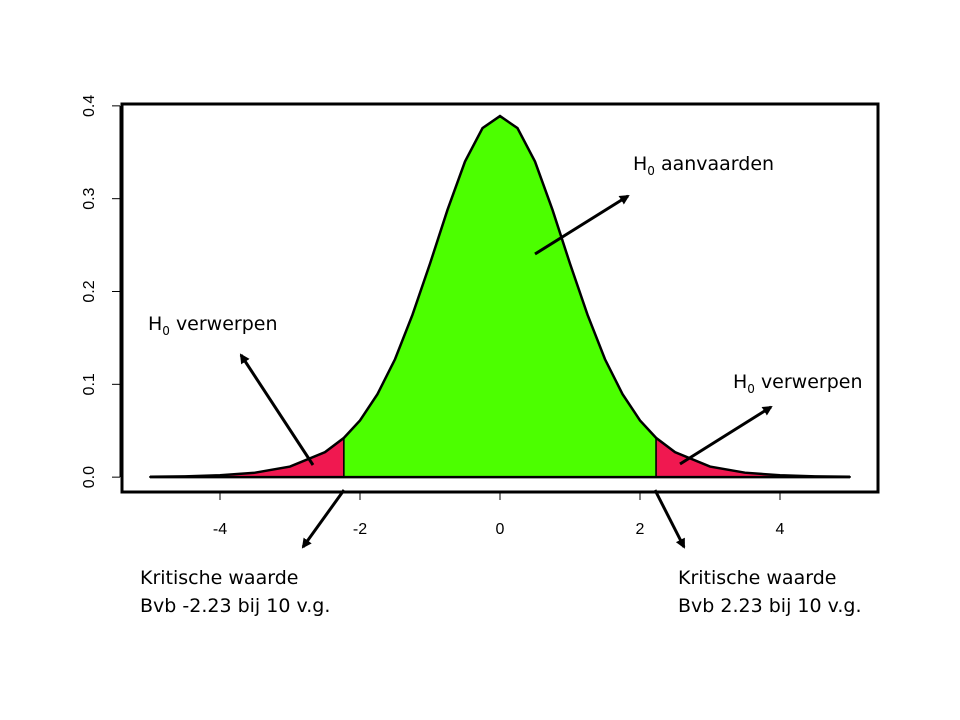 The width and height of the screenshot is (960, 720). I want to click on critical-label: Bvb -2.23 bij 10 v.g., so click(235, 606).